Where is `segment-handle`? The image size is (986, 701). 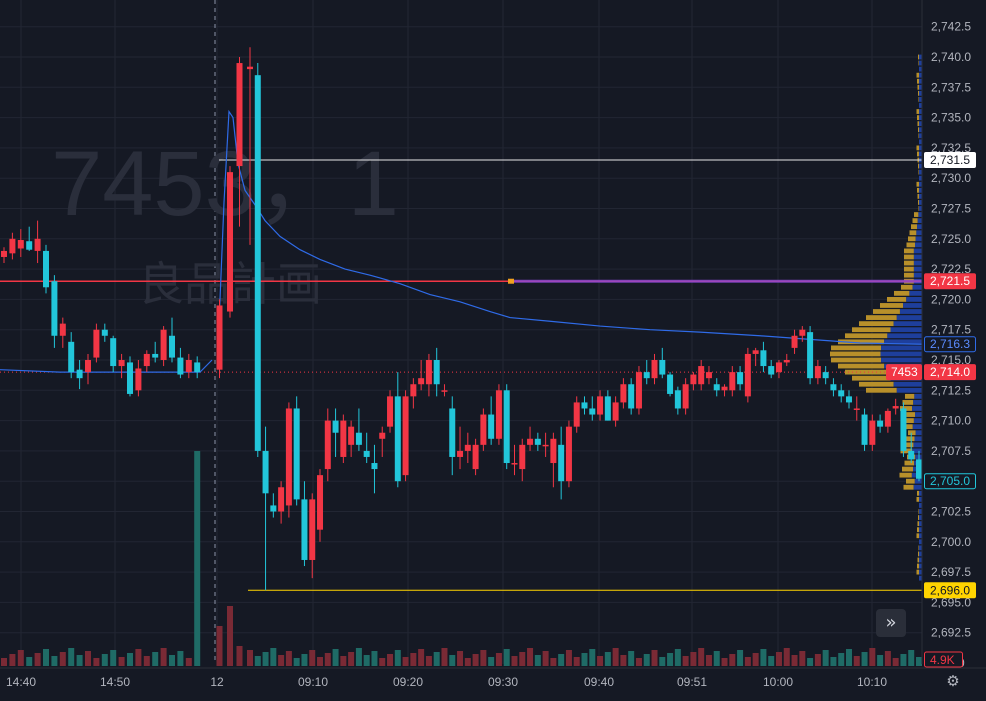 segment-handle is located at coordinates (511, 281).